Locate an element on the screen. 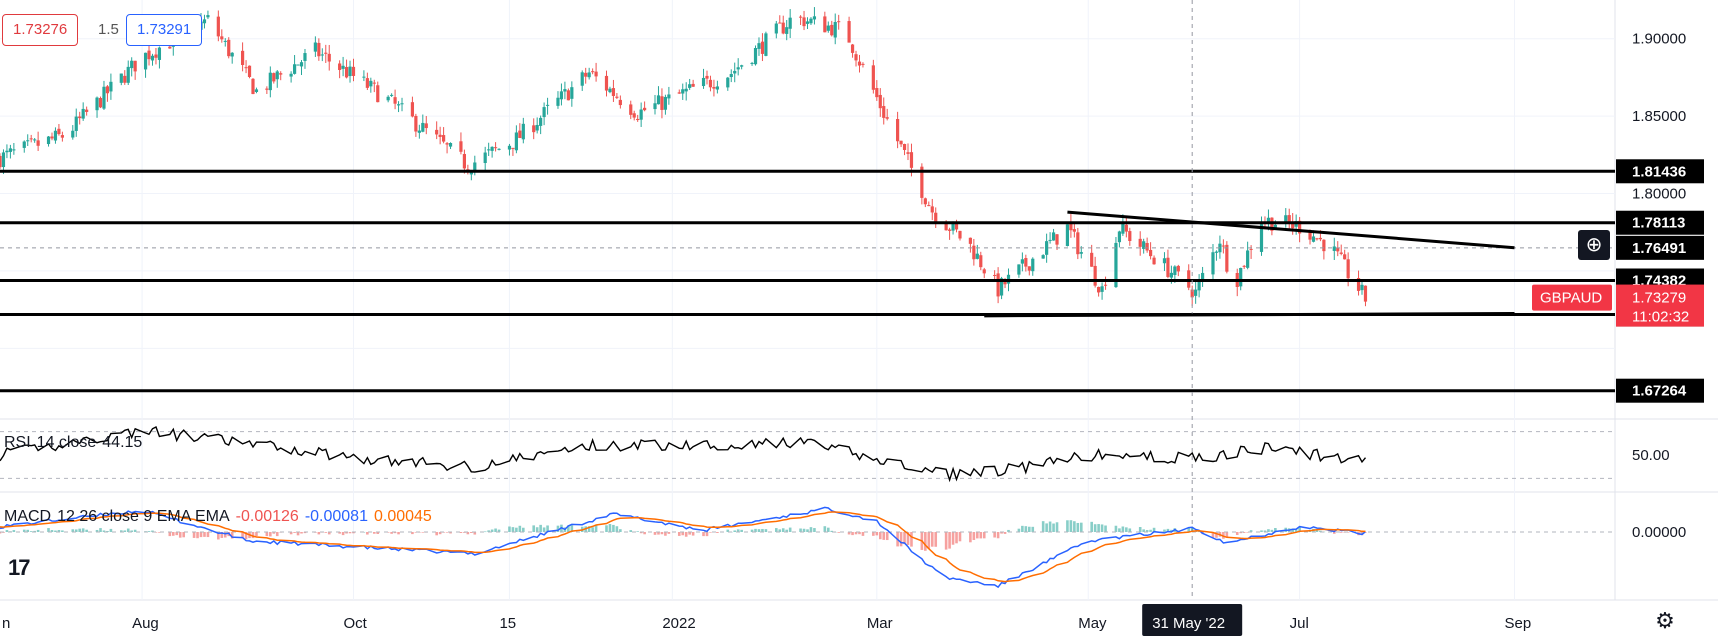  rsi-legend: RSI 14 close 44.15 is located at coordinates (76, 443).